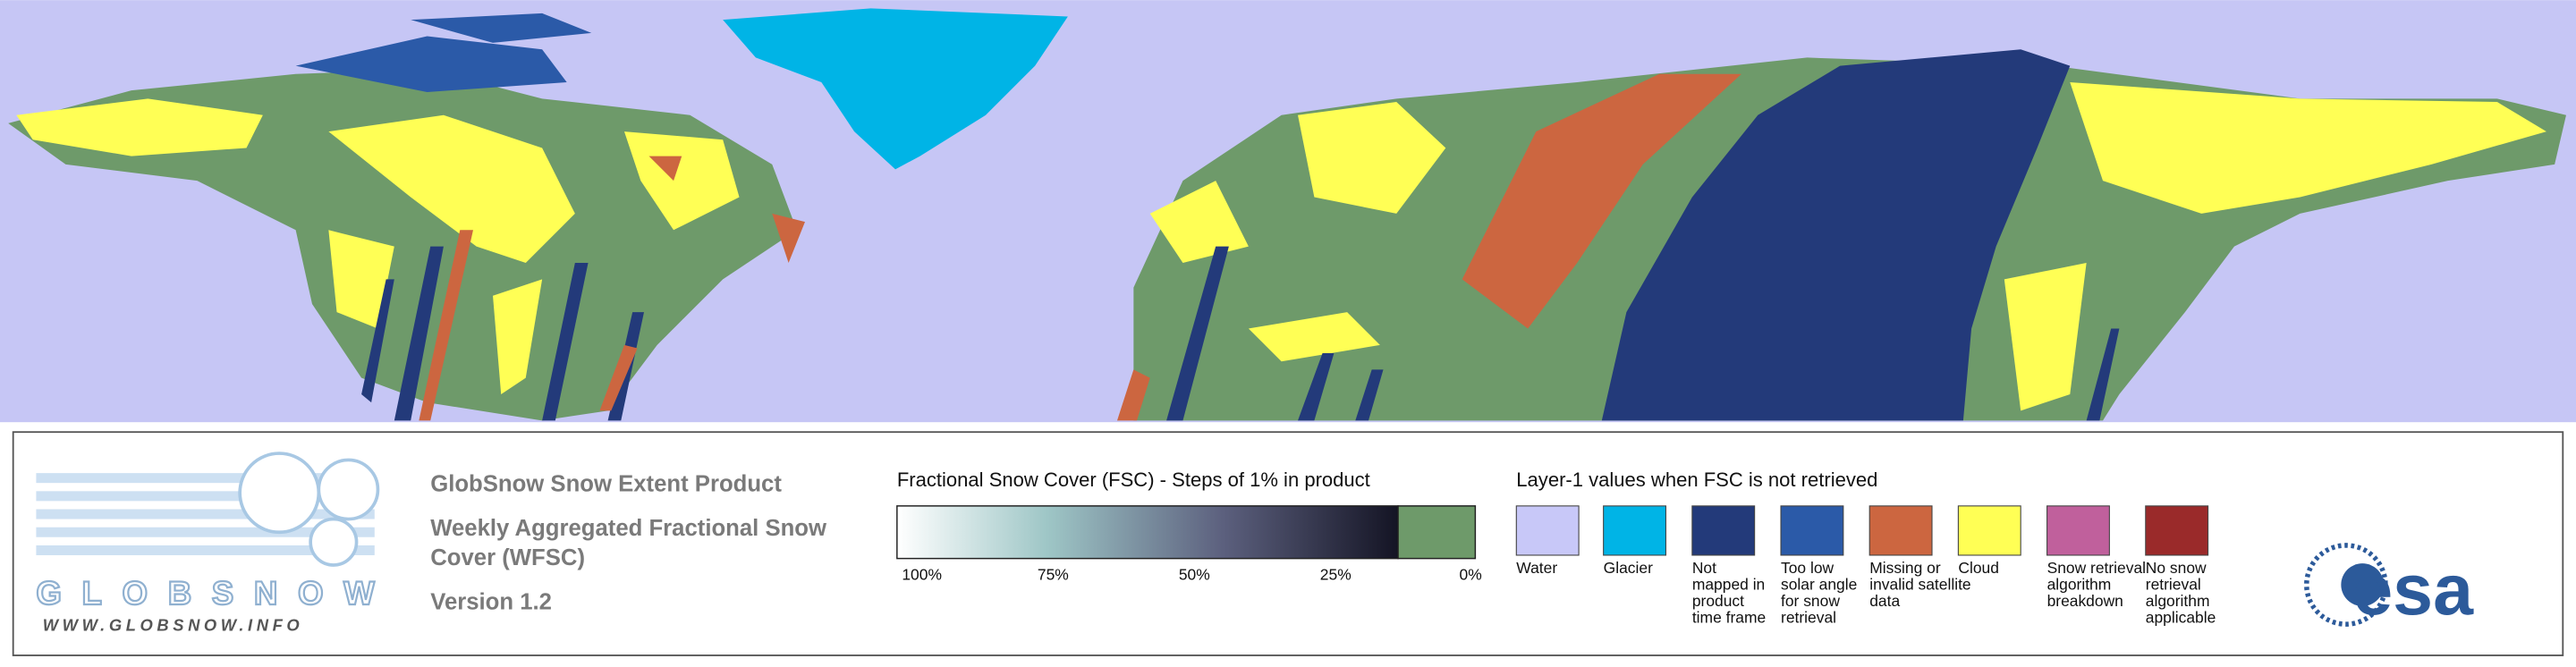 The height and width of the screenshot is (667, 2576). Describe the element at coordinates (1810, 601) in the screenshot. I see `legend-label: for snow` at that location.